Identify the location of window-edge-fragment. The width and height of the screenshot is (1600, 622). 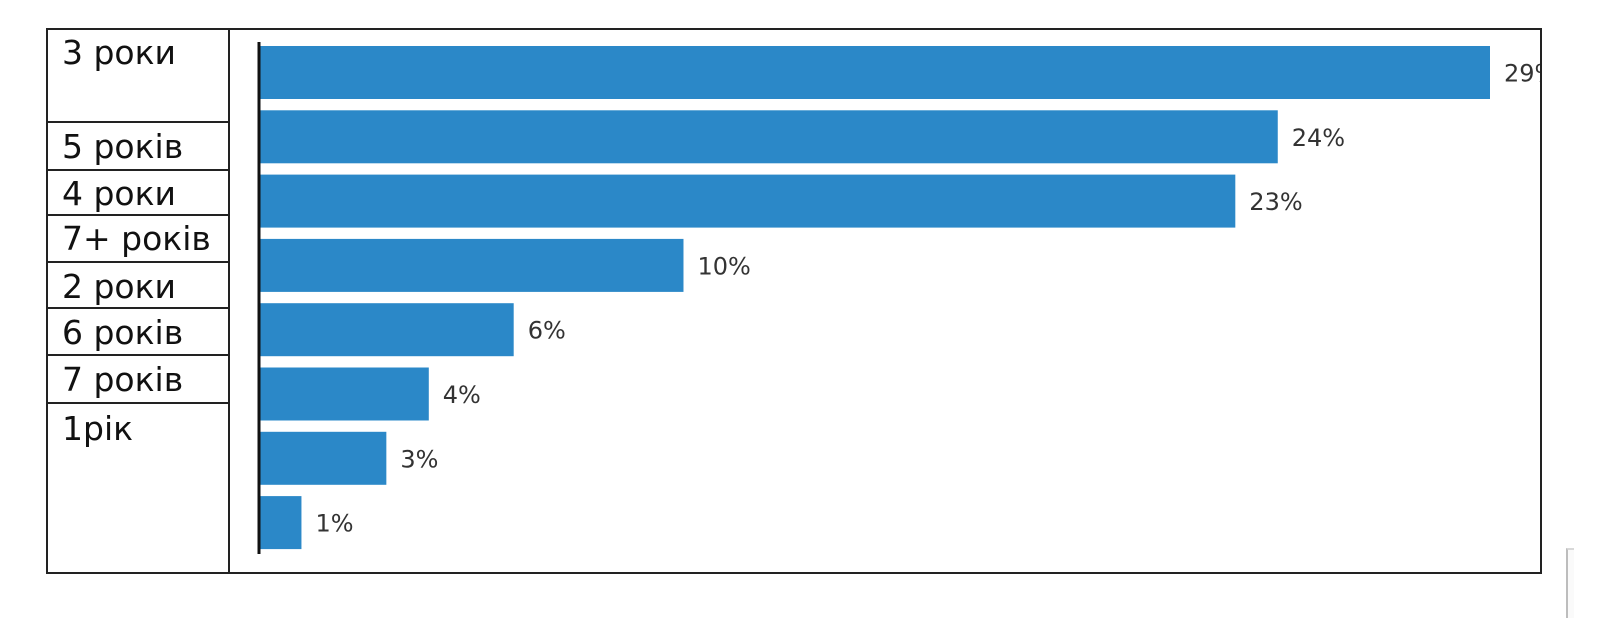
(1570, 583).